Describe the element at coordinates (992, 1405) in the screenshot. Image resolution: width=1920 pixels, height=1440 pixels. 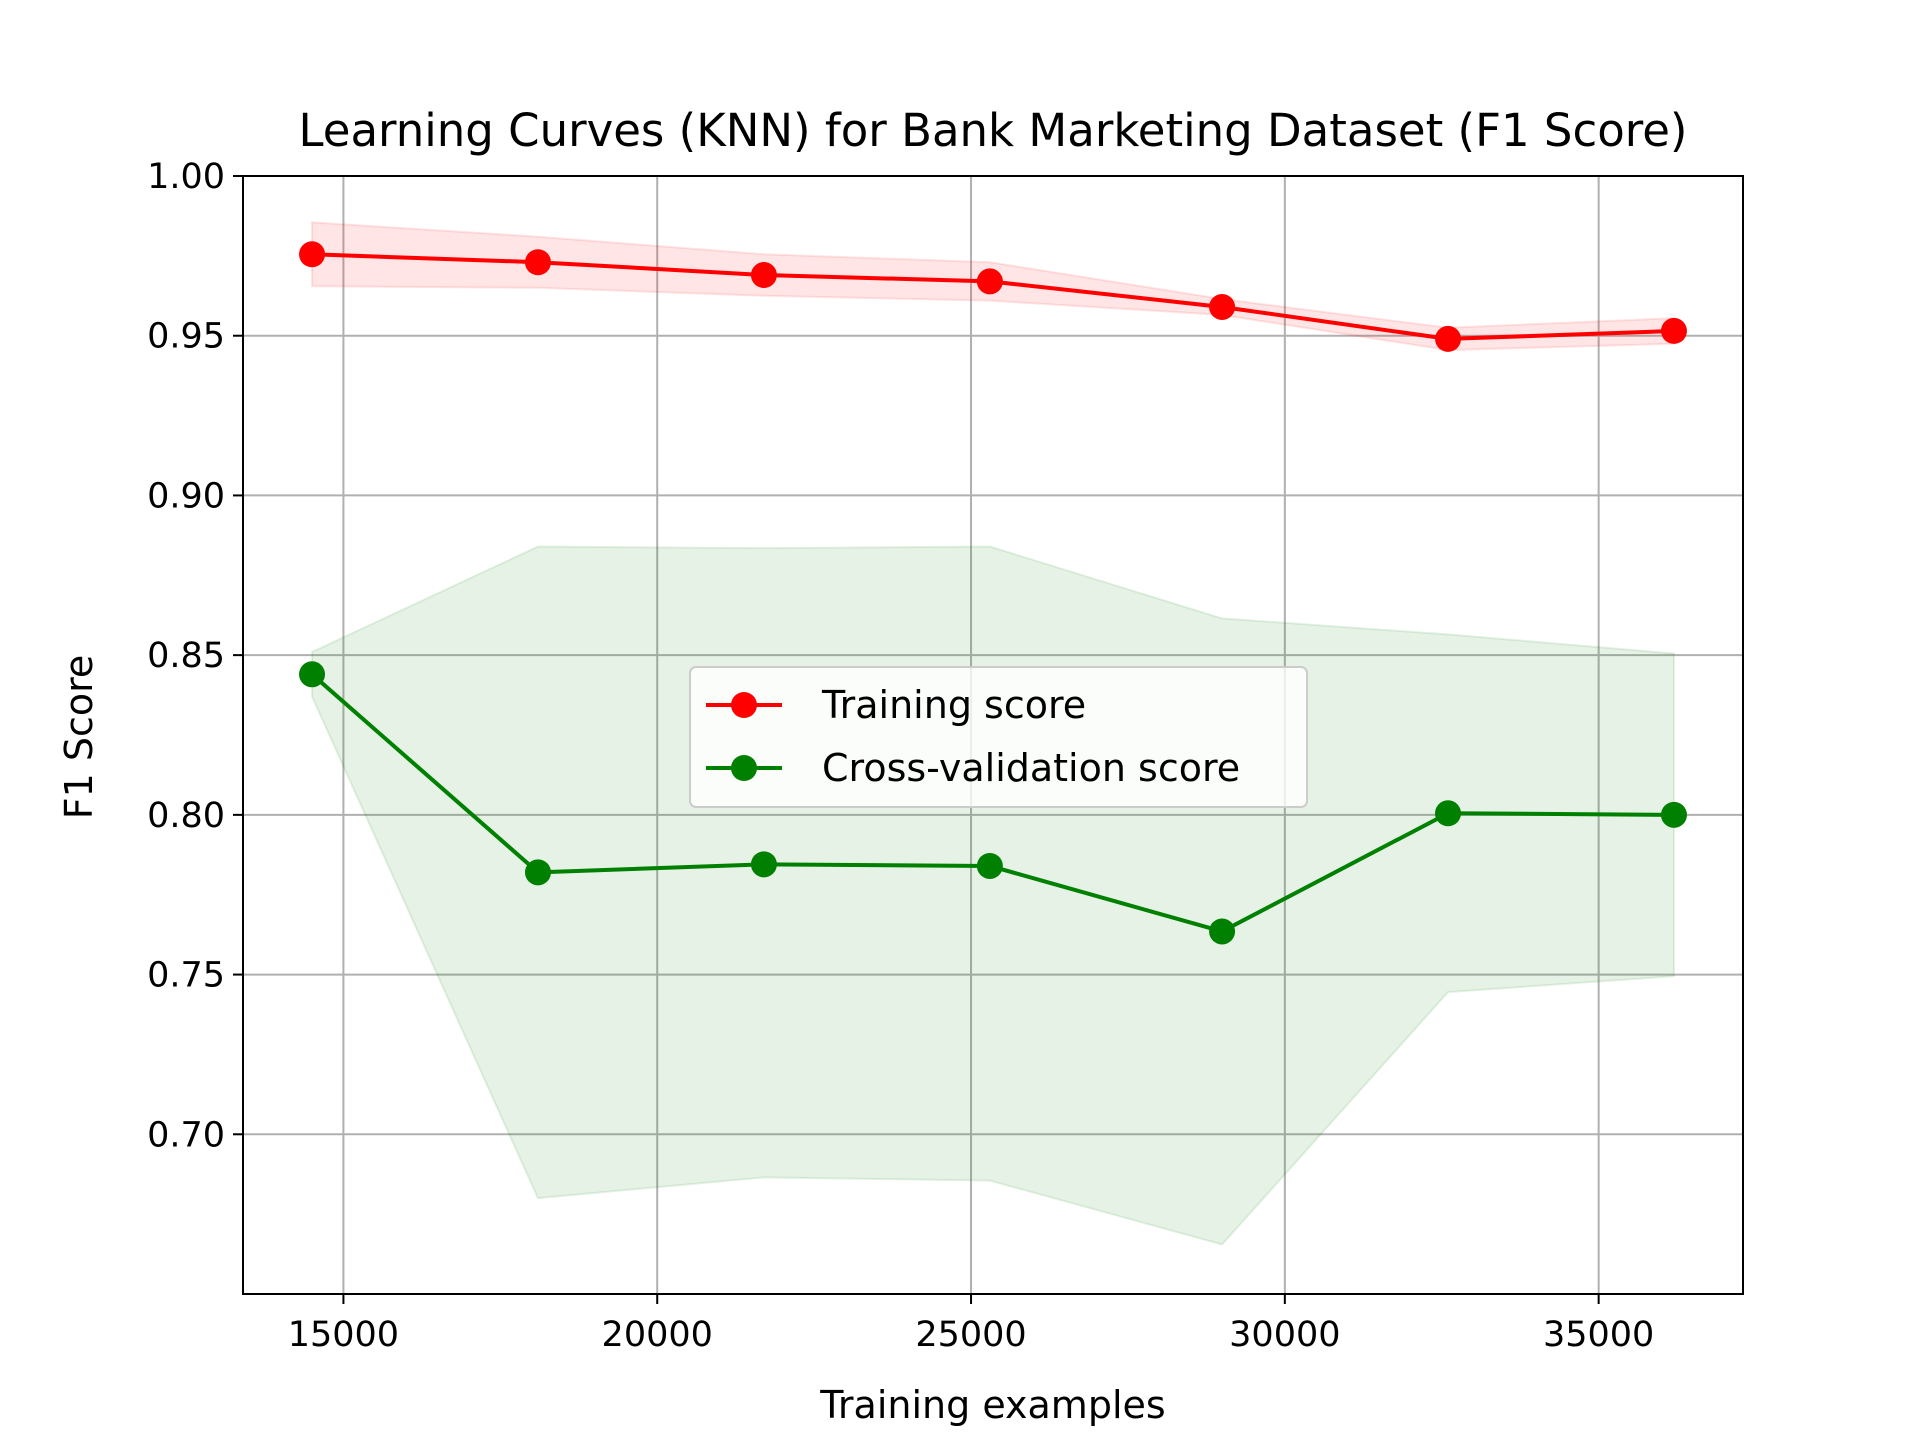
I see `x-axis-label: Training examples` at that location.